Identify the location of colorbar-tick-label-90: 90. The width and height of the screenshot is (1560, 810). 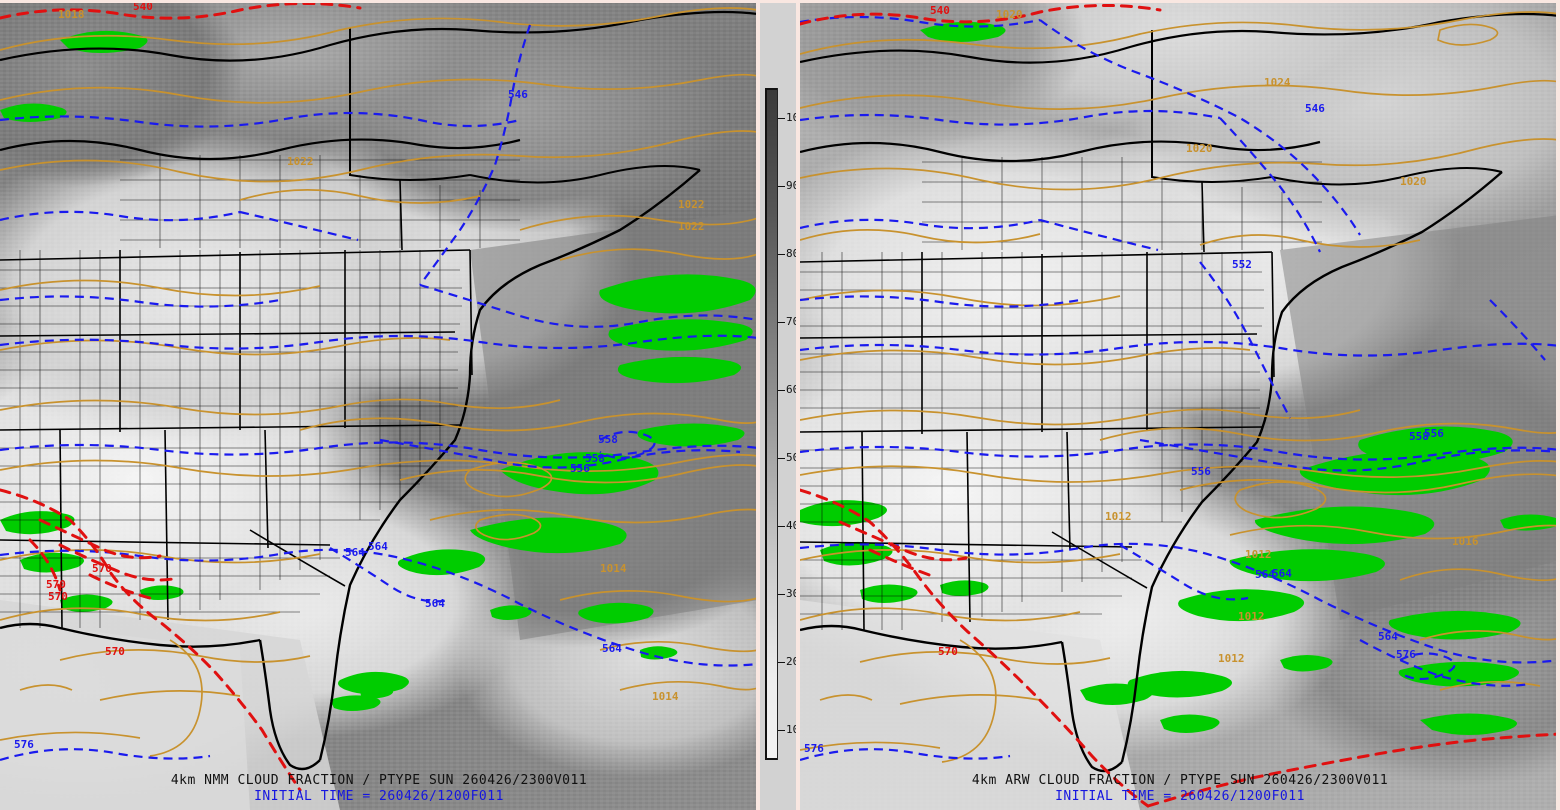
(793, 185).